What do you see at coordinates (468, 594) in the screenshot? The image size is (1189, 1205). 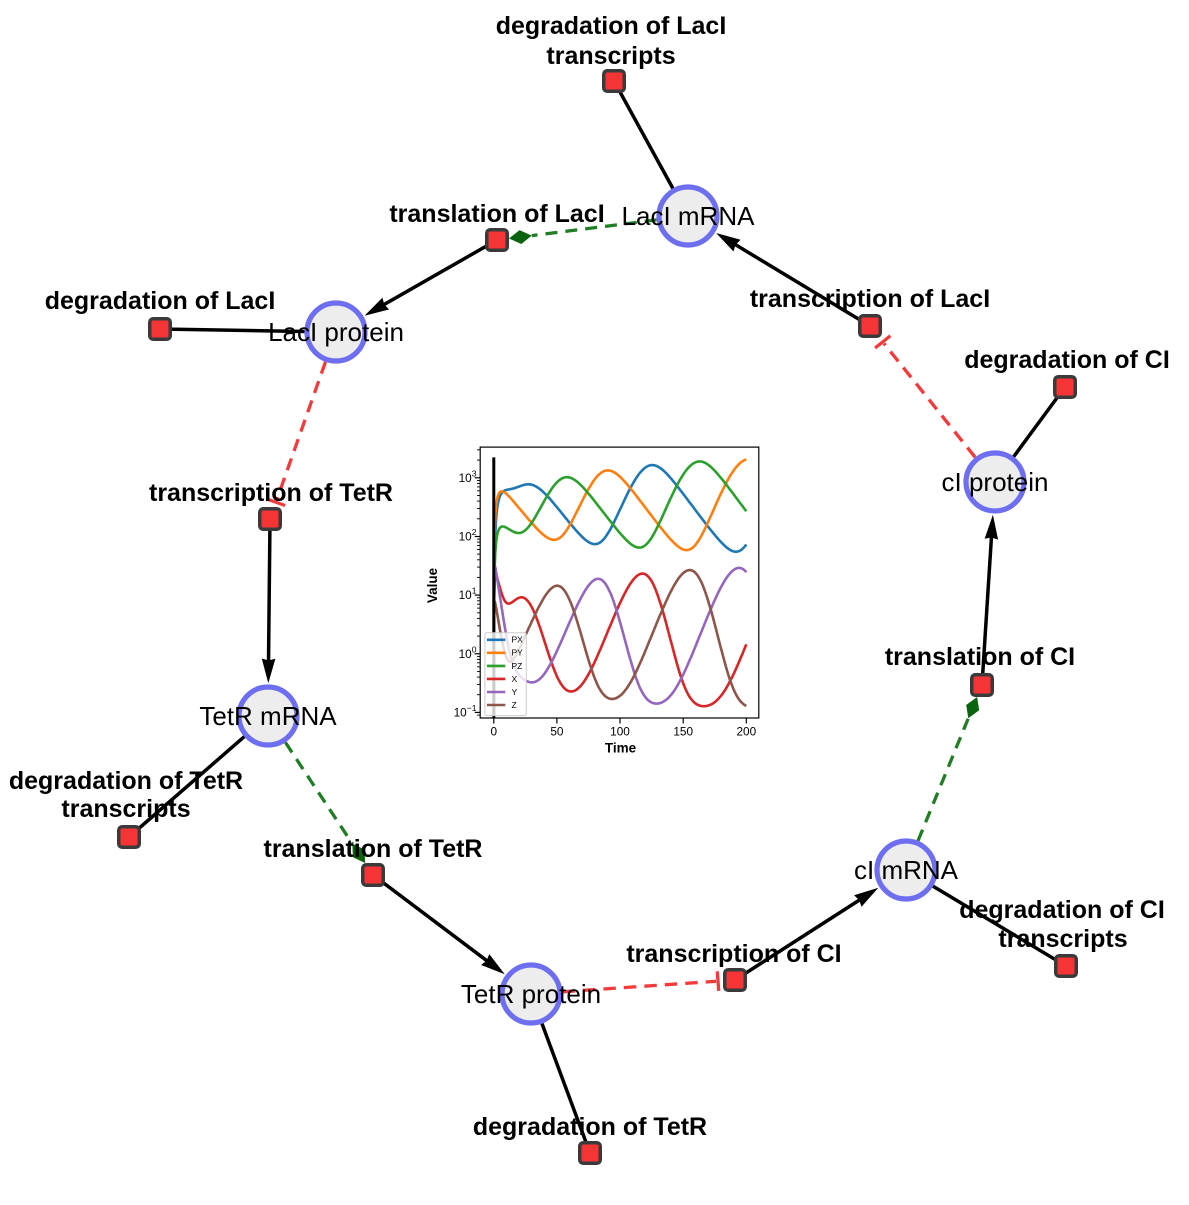 I see `svg-text: 101` at bounding box center [468, 594].